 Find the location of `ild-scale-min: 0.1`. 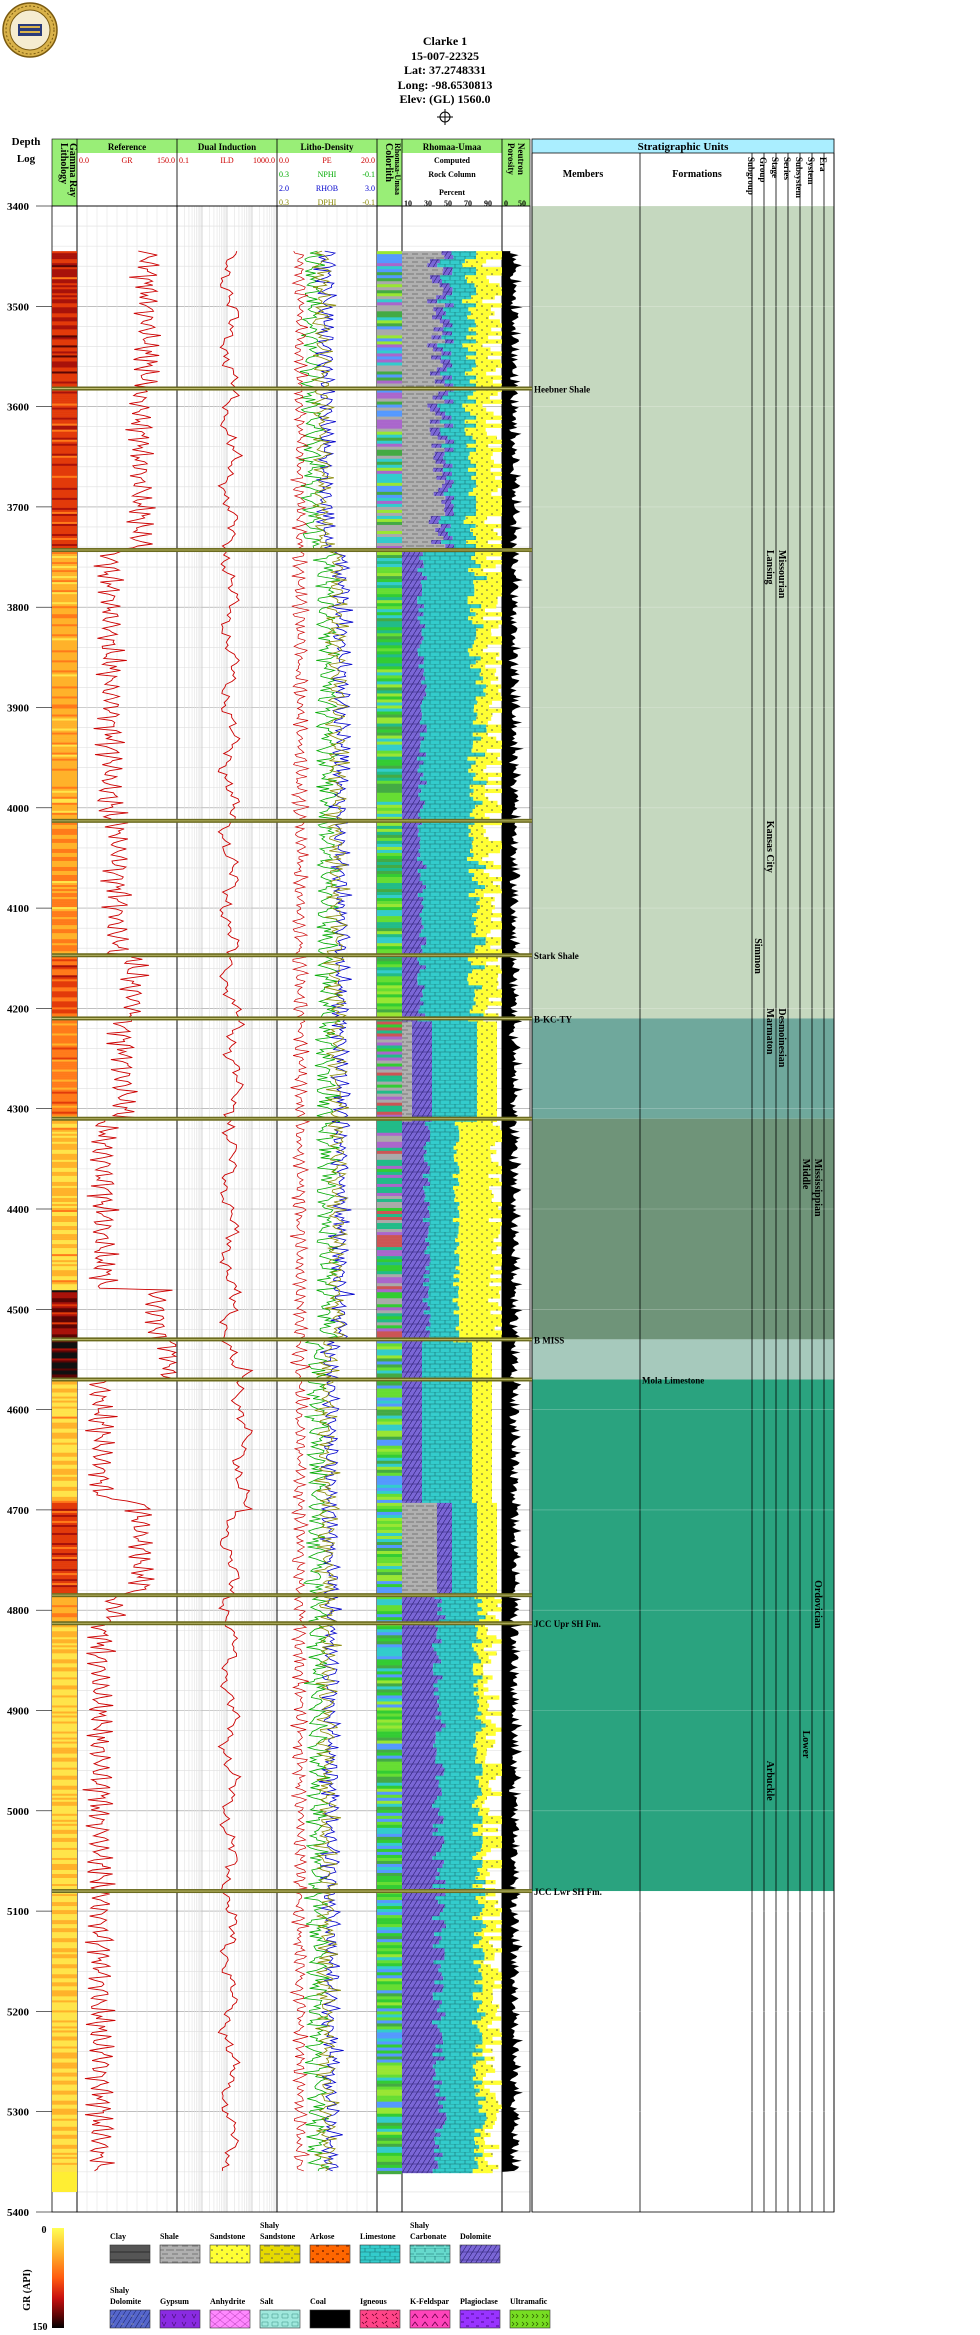

ild-scale-min: 0.1 is located at coordinates (184, 160).